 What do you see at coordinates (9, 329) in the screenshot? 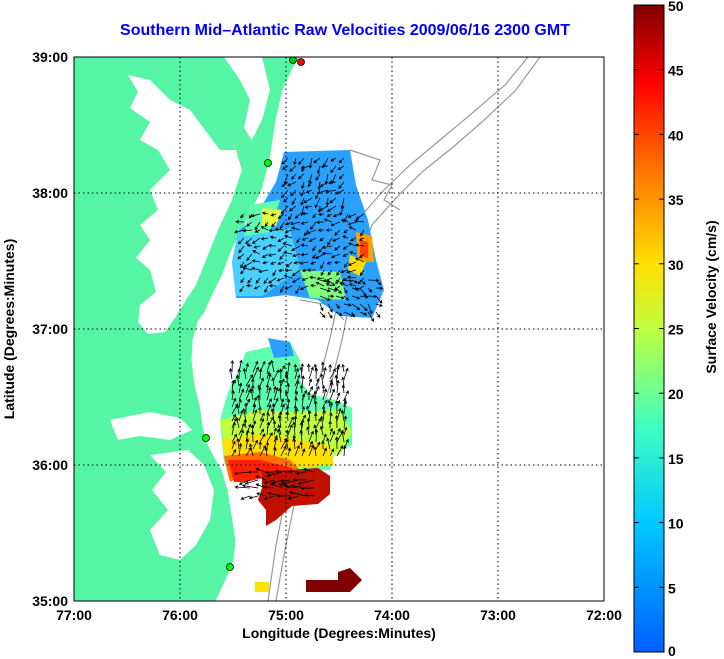
I see `y-axis-label: Latitude (Degrees:Minutes)` at bounding box center [9, 329].